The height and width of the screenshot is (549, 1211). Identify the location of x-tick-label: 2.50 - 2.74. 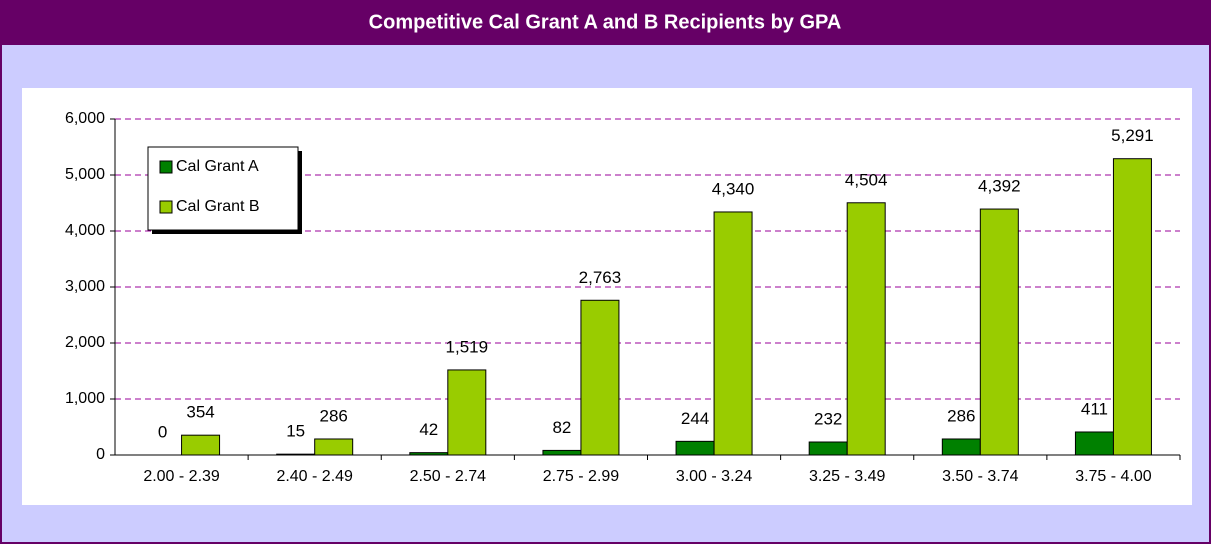
(448, 476).